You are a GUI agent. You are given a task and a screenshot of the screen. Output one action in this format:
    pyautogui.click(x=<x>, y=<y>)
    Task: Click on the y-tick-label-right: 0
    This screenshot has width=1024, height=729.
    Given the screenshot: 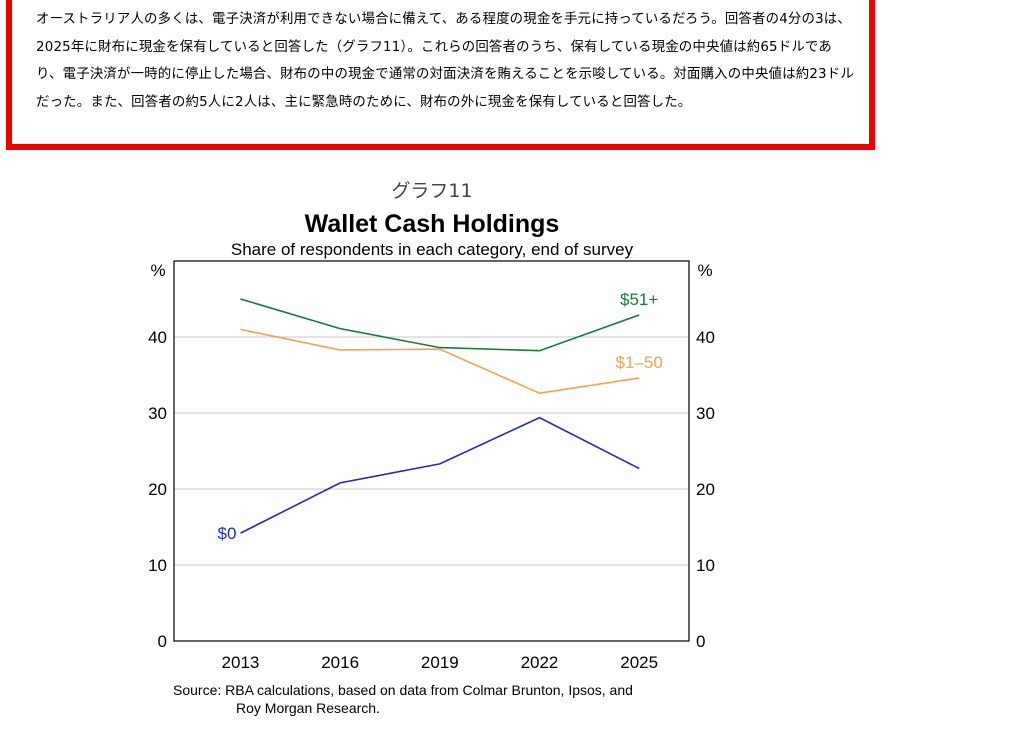 What is the action you would take?
    pyautogui.click(x=700, y=641)
    